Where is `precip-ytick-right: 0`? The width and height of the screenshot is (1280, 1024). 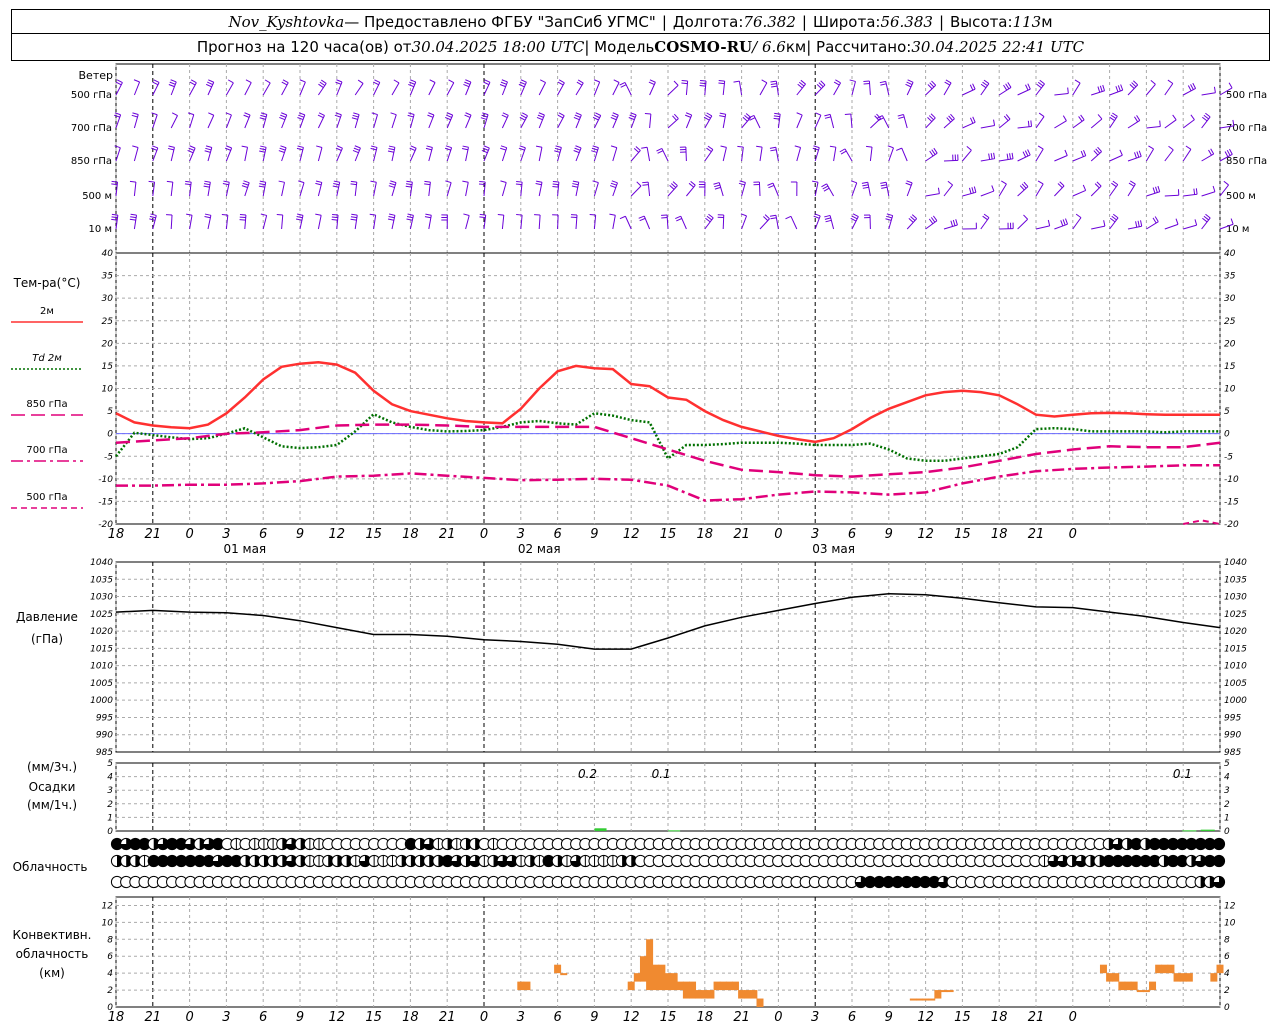
precip-ytick-right: 0 is located at coordinates (1227, 832).